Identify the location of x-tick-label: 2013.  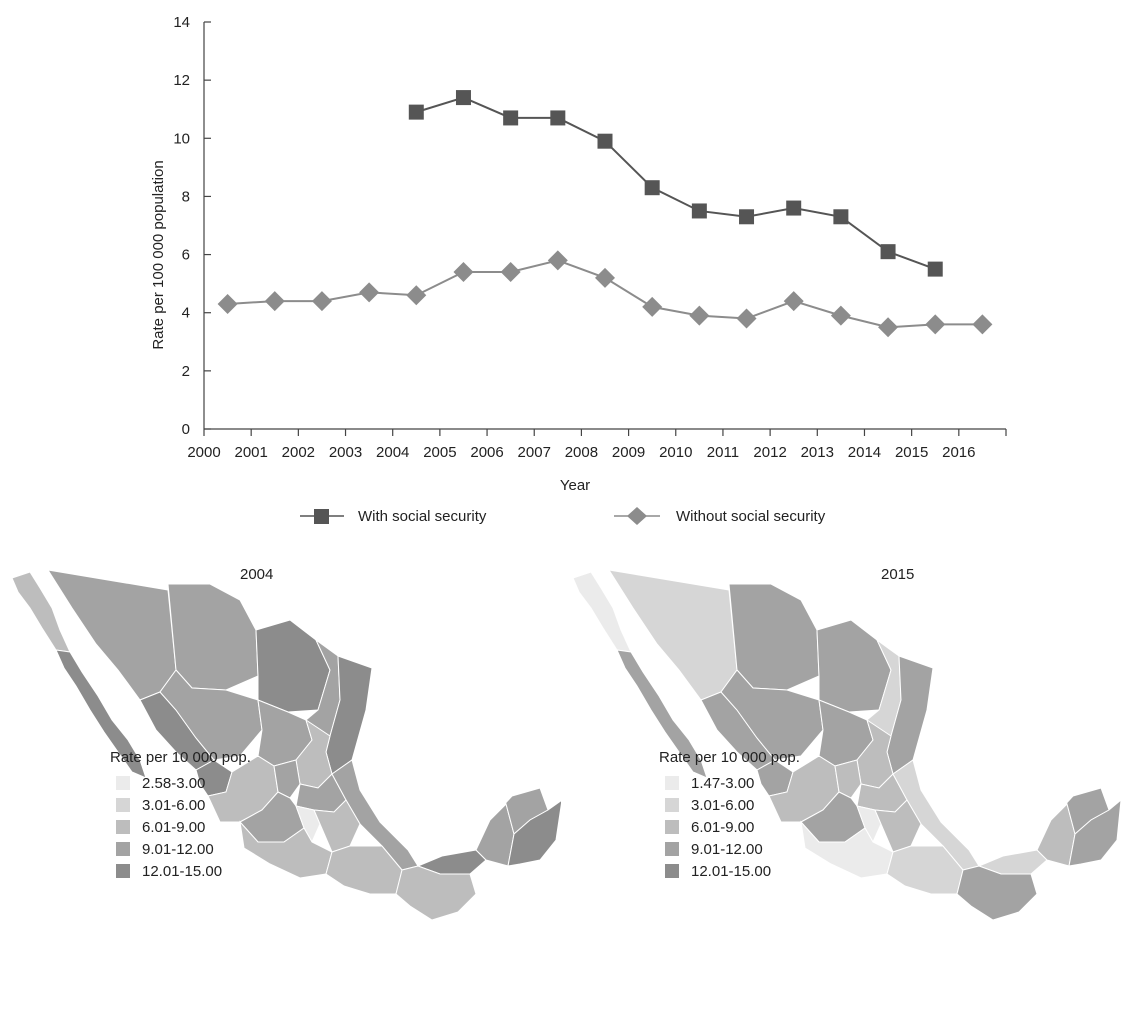
(817, 452).